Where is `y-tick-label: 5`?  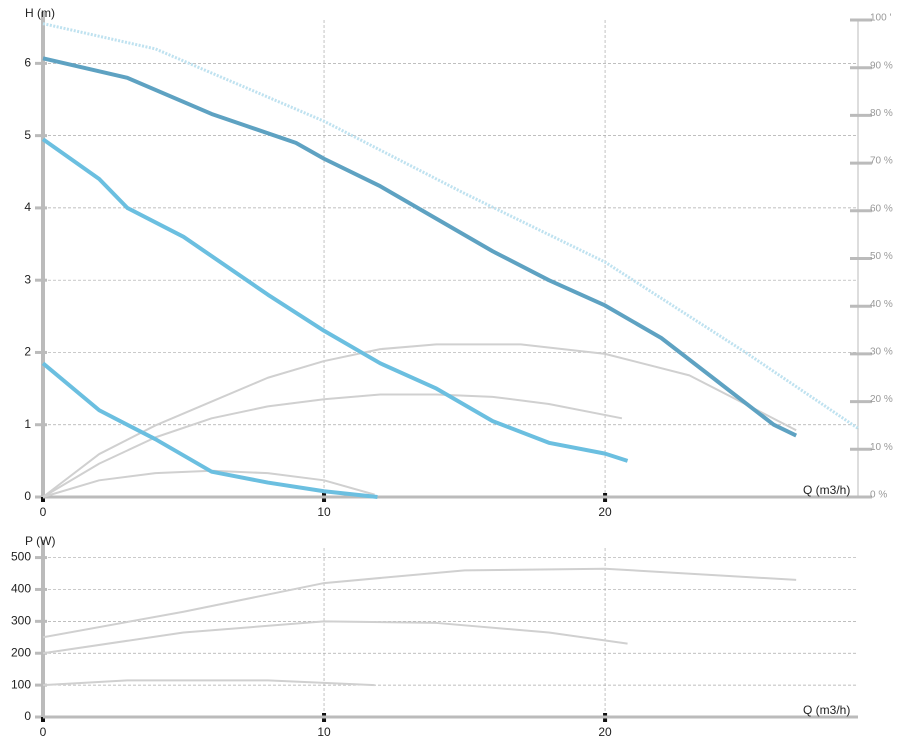 y-tick-label: 5 is located at coordinates (27, 135).